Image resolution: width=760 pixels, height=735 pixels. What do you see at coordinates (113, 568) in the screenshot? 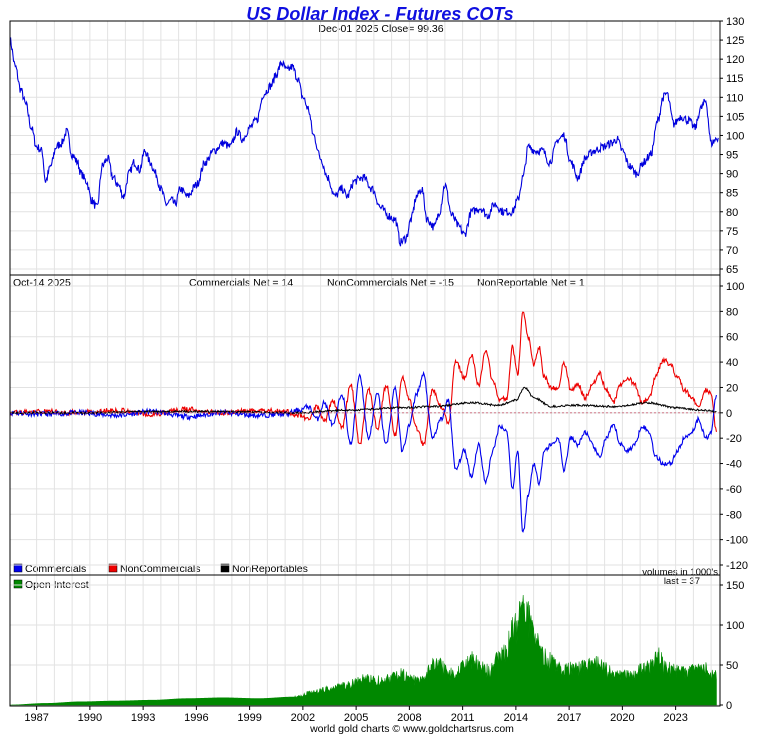
I see `legend-swatch-noncommercials` at bounding box center [113, 568].